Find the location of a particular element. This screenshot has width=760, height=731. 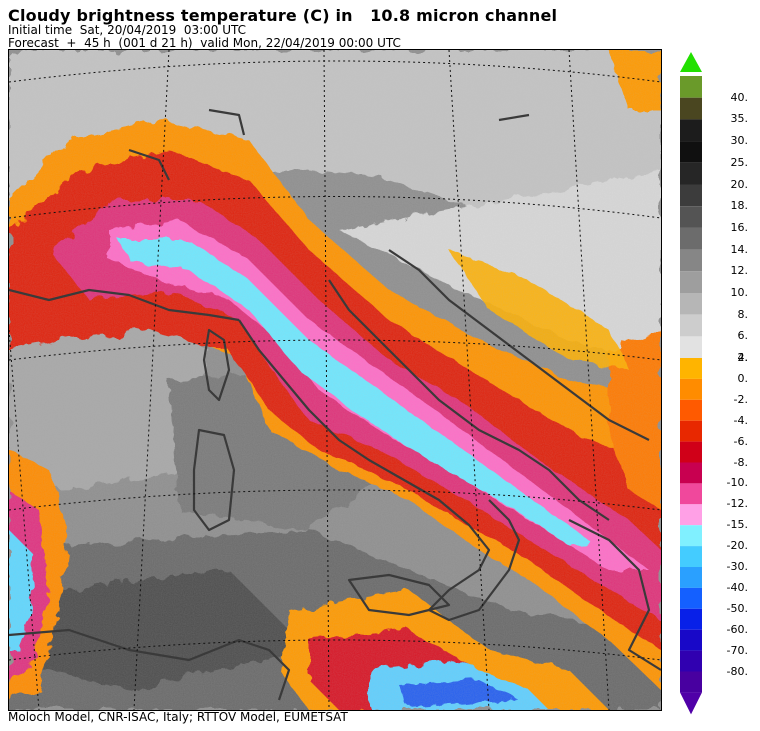

coastline-adriatic-east is located at coordinates (519, 345).